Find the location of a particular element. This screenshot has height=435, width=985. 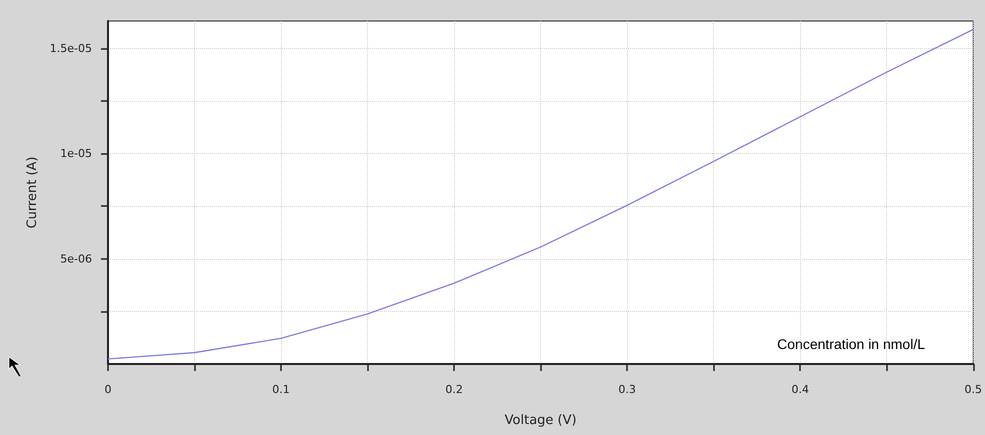

y-tick-label: 1.5e-05 is located at coordinates (71, 48).